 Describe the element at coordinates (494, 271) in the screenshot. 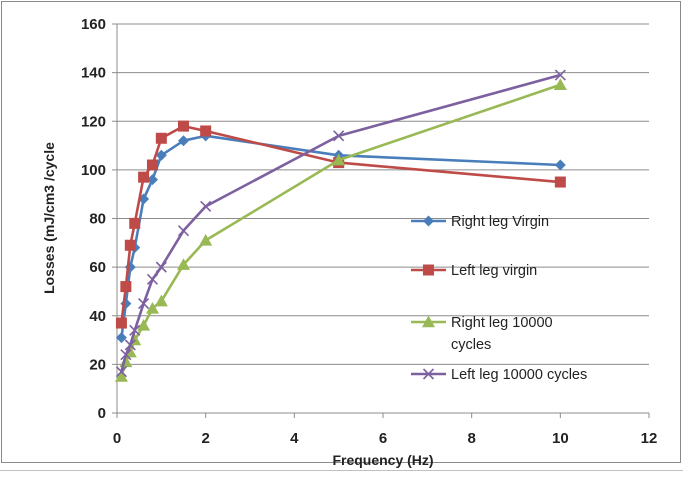

I see `legend-label: Left leg virgin` at that location.